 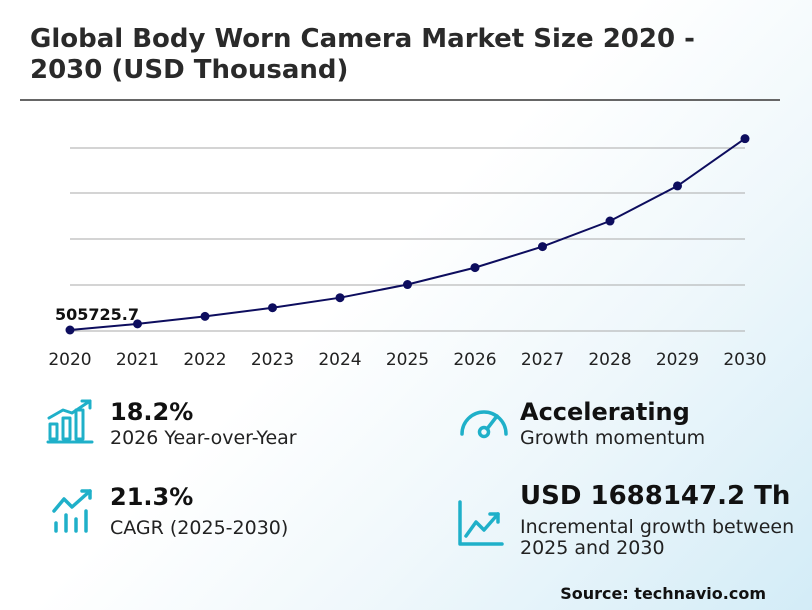 I want to click on x-tick-label: 2029, so click(x=677, y=360).